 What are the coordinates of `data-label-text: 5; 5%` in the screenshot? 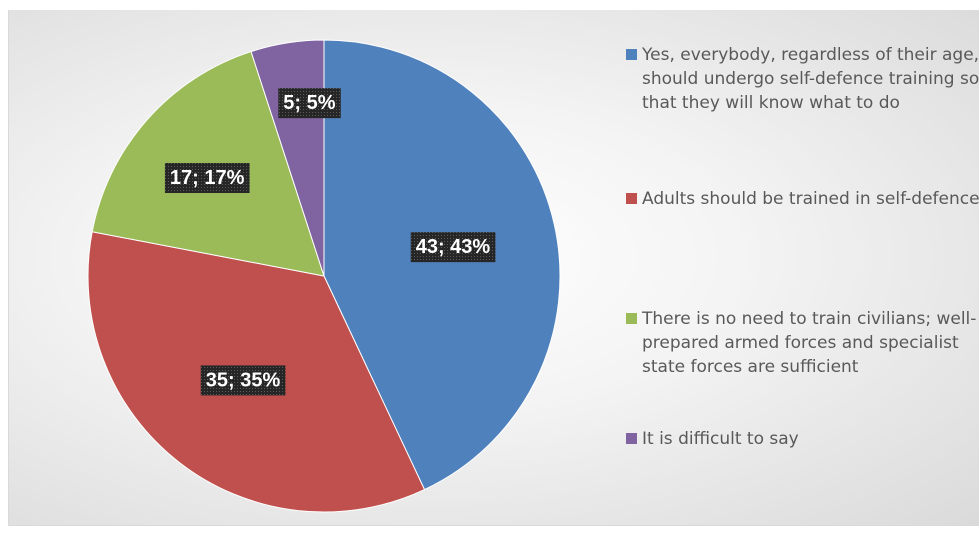 It's located at (309, 103).